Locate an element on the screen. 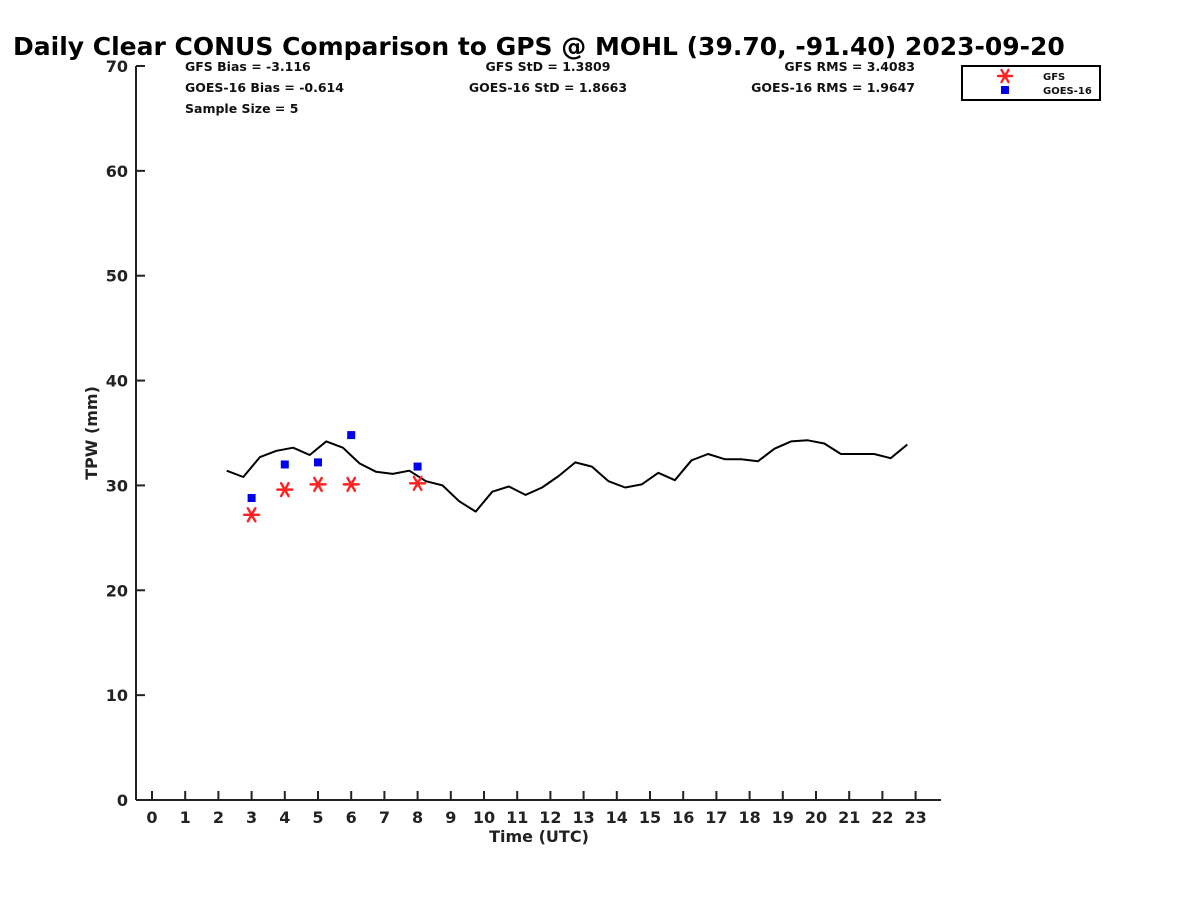 The image size is (1200, 900). stat-text: GOES-16 StD = 1.8663 is located at coordinates (548, 87).